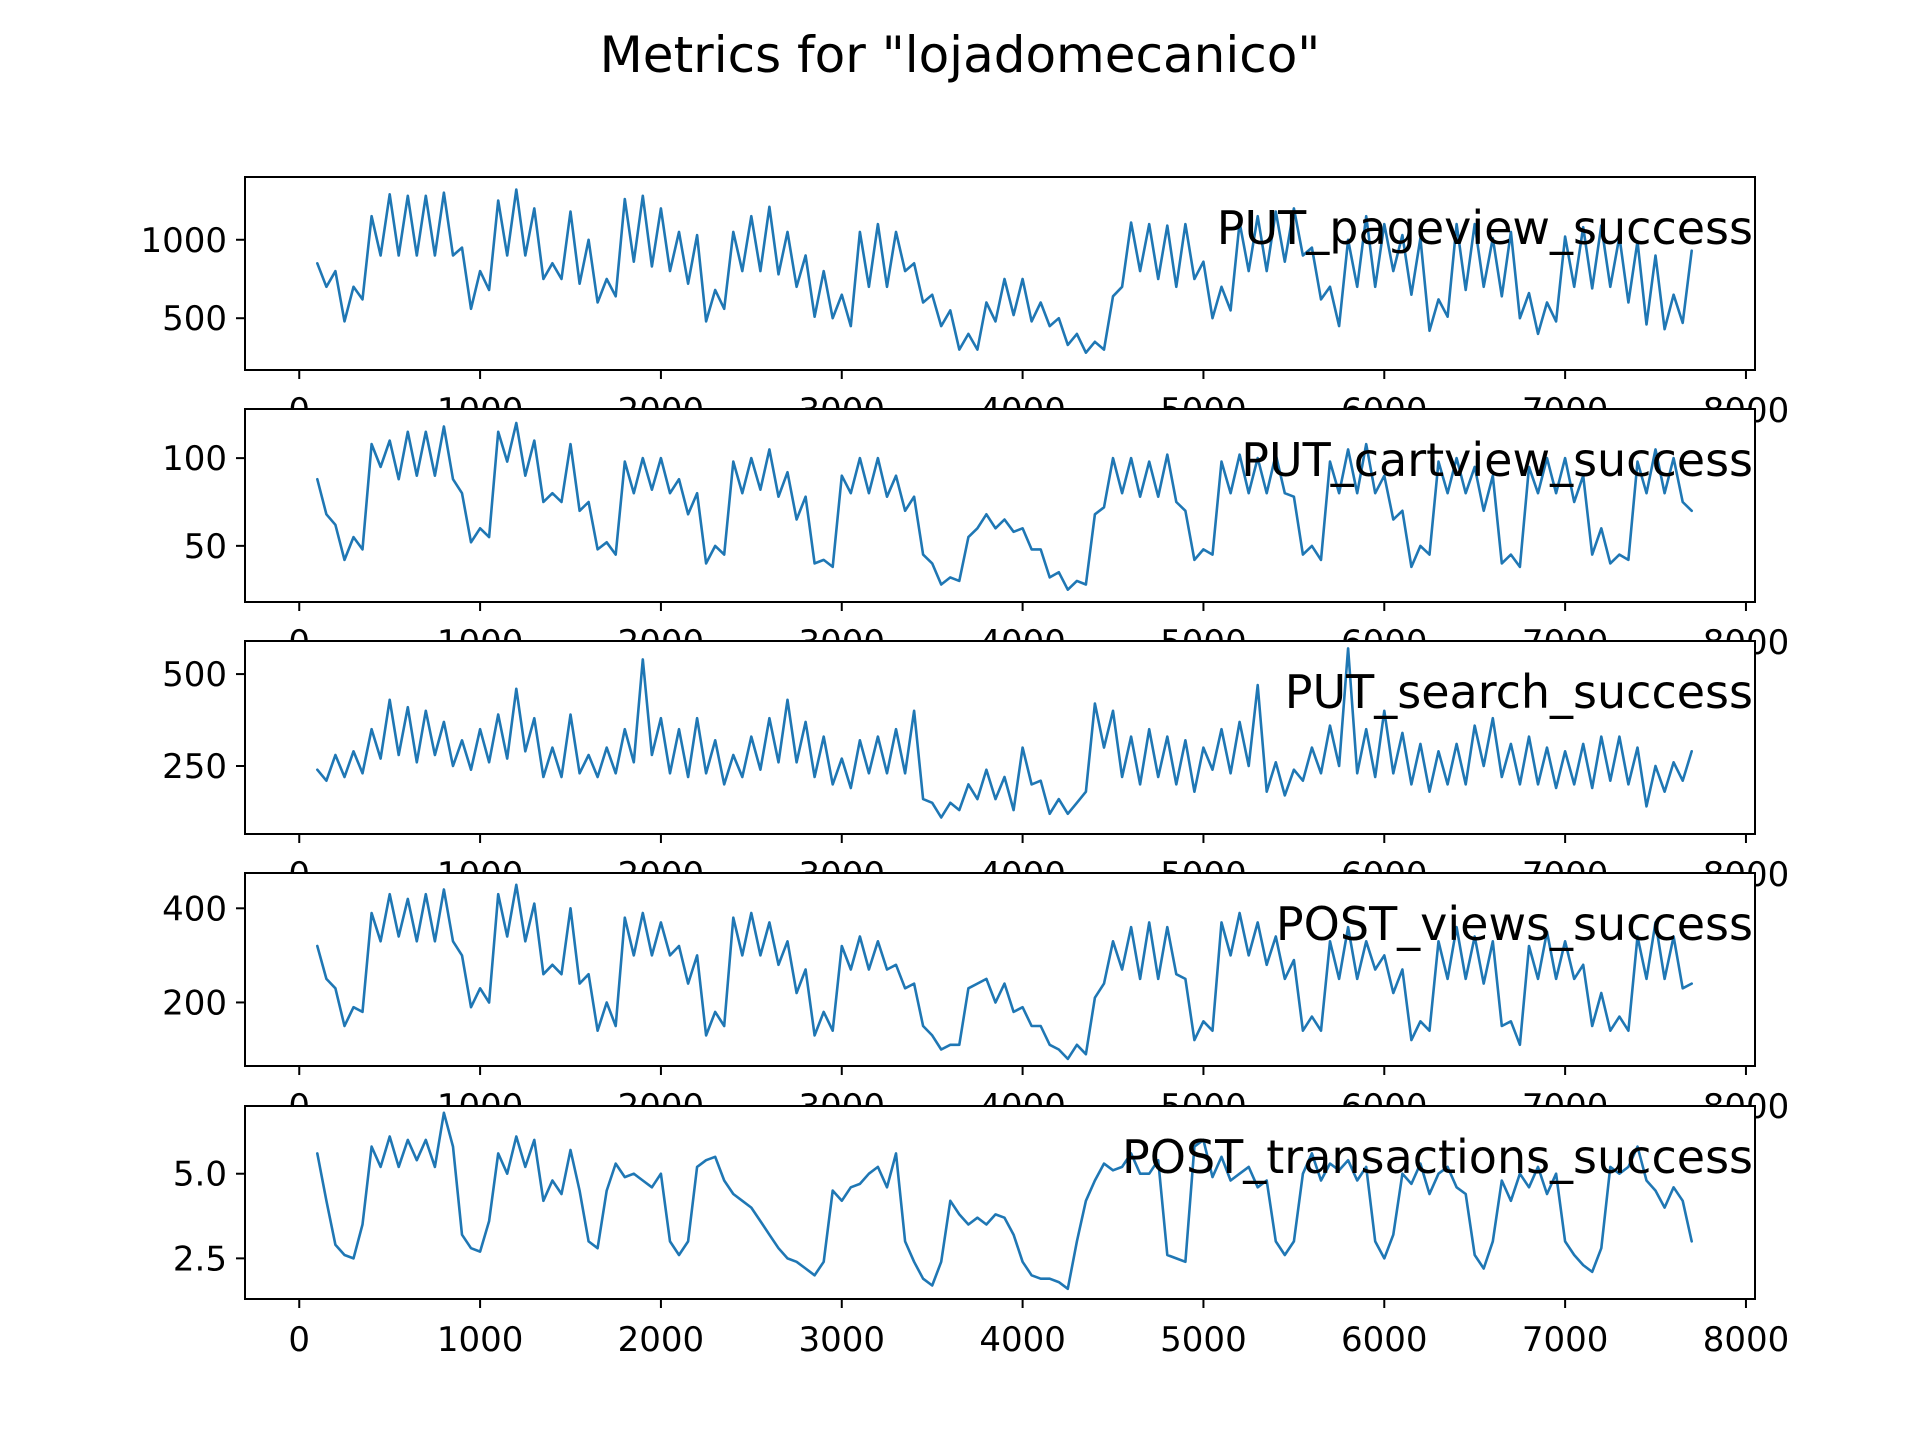  What do you see at coordinates (1004, 271) in the screenshot?
I see `series-line-PUT_pageview_success` at bounding box center [1004, 271].